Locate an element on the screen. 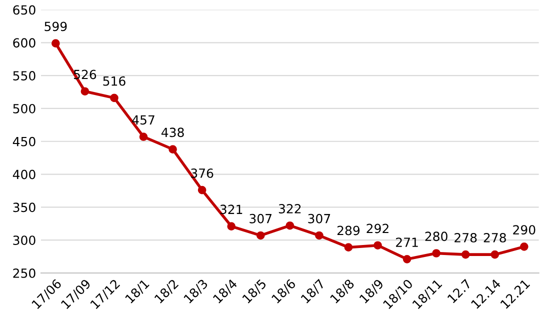  y-tick-label: 350 is located at coordinates (24, 207).